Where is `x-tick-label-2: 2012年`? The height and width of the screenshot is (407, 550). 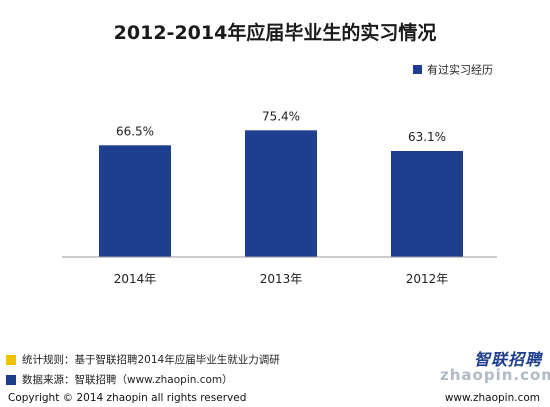 x-tick-label-2: 2012年 is located at coordinates (427, 279).